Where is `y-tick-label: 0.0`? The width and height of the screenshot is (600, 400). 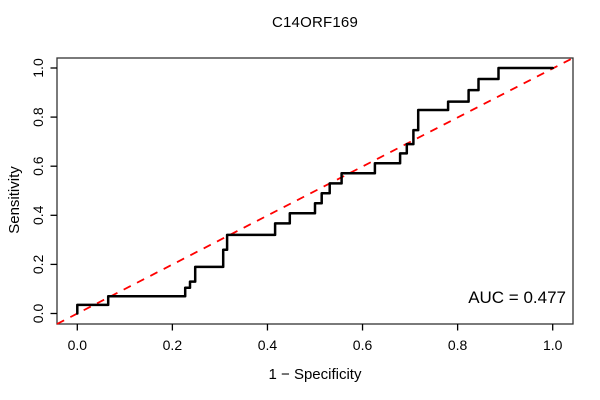 y-tick-label: 0.0 is located at coordinates (38, 314).